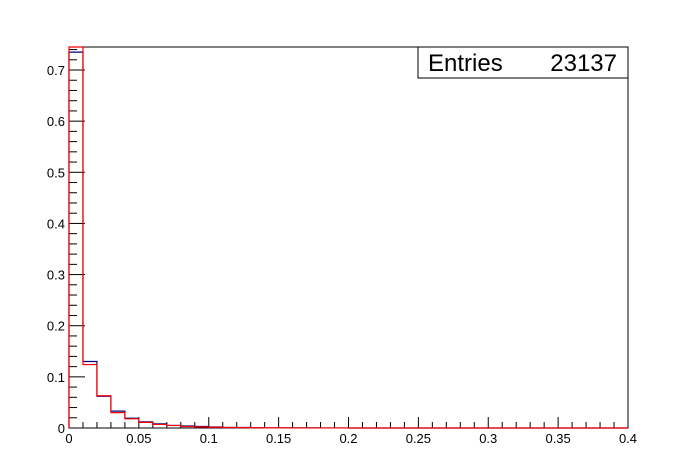 This screenshot has height=476, width=698. What do you see at coordinates (66, 242) in the screenshot?
I see `y-axis: 0 0.1 0.2 0.3 0.4 0.5 0.6 0.7` at bounding box center [66, 242].